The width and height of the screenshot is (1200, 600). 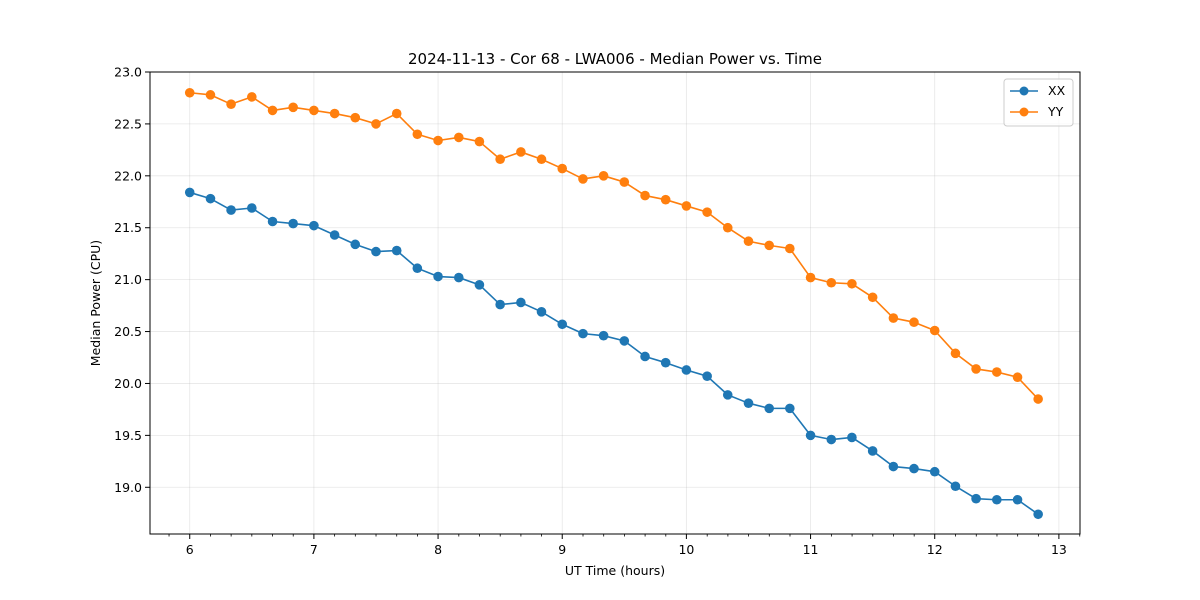 What do you see at coordinates (128, 227) in the screenshot?
I see `y-tick-label: 21.5` at bounding box center [128, 227].